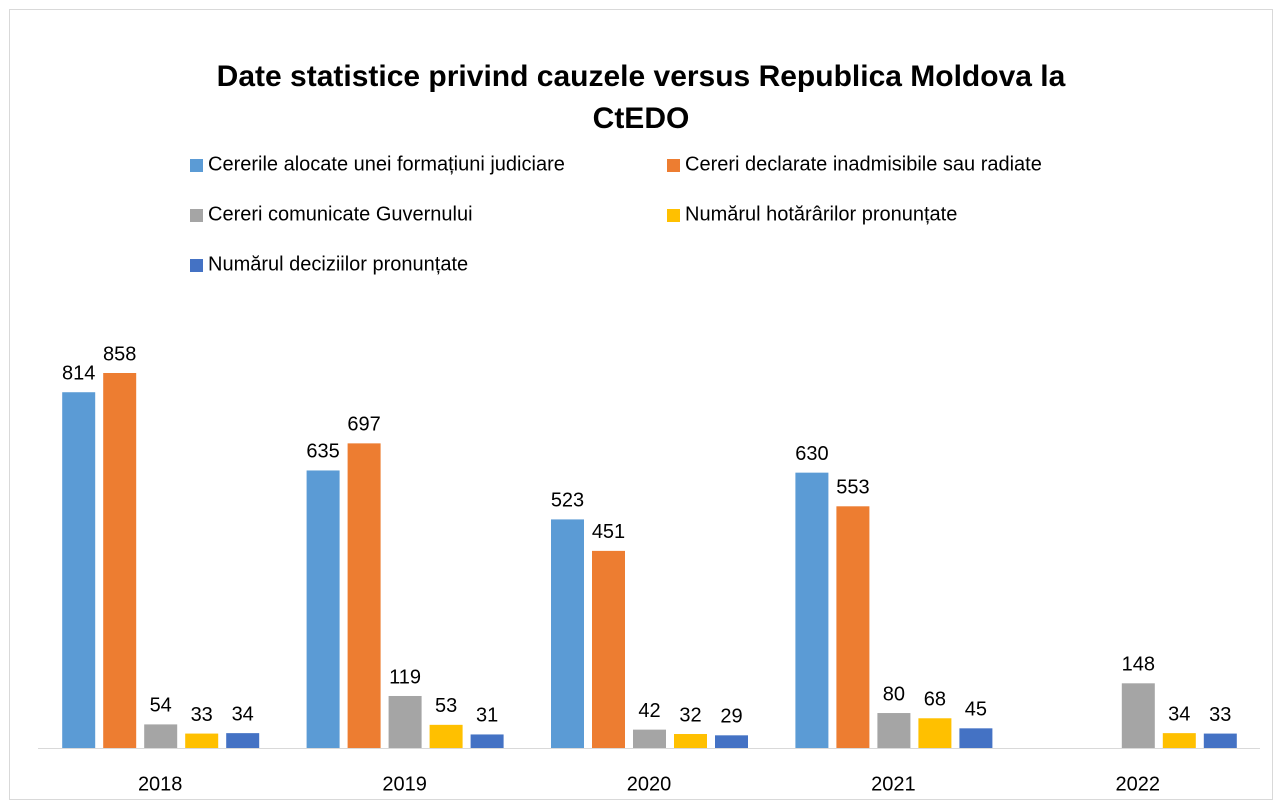 Image resolution: width=1282 pixels, height=809 pixels. Describe the element at coordinates (338, 264) in the screenshot. I see `legend-label: Numărul deciziilor pronunțate` at that location.